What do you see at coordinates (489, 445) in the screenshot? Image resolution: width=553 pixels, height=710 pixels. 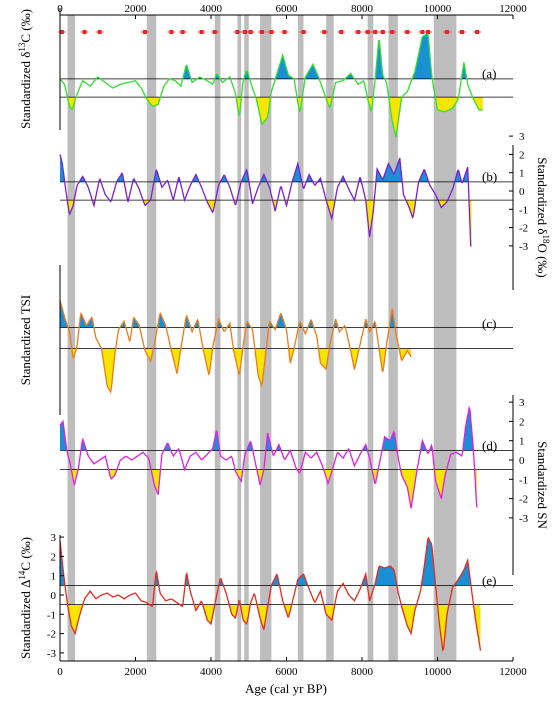 I see `panel-tag-3: (d)` at bounding box center [489, 445].